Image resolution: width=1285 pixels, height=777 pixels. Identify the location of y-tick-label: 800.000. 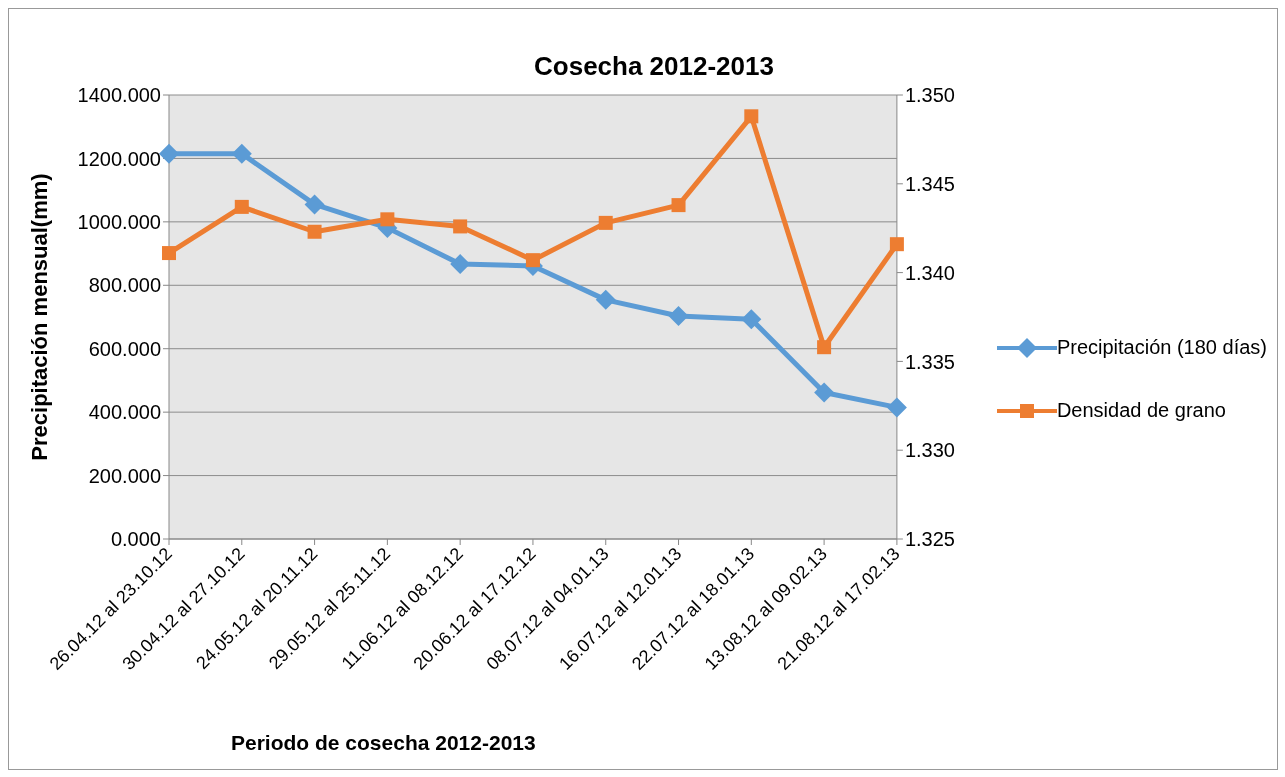
(124, 285).